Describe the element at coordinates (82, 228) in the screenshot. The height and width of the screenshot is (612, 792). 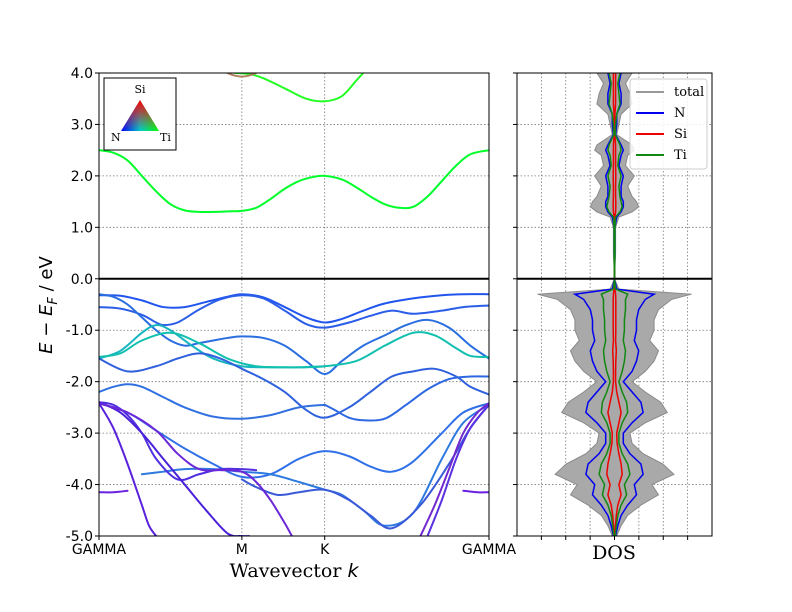
I see `band-y-tick-label: 1.0` at that location.